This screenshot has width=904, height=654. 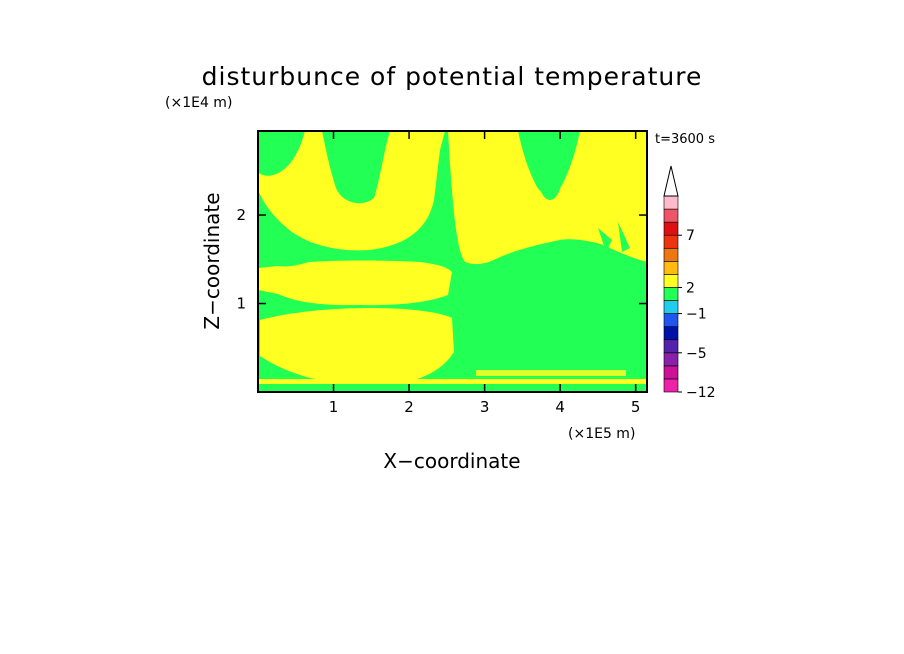 What do you see at coordinates (696, 315) in the screenshot?
I see `colorbar-tick-label: −1` at bounding box center [696, 315].